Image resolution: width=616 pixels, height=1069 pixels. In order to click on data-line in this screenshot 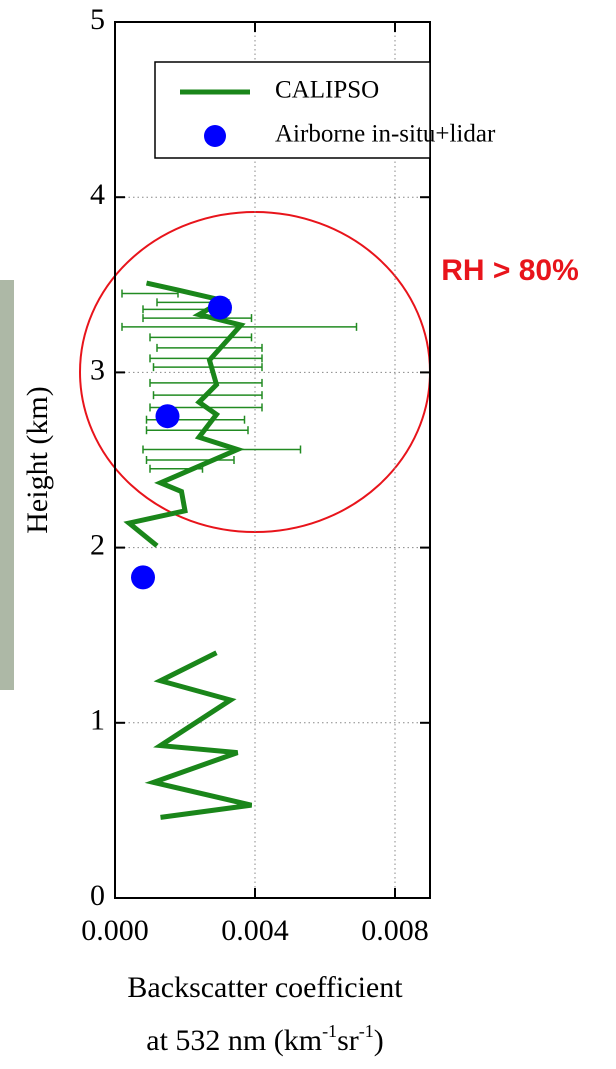, I will do `click(188, 550)`.